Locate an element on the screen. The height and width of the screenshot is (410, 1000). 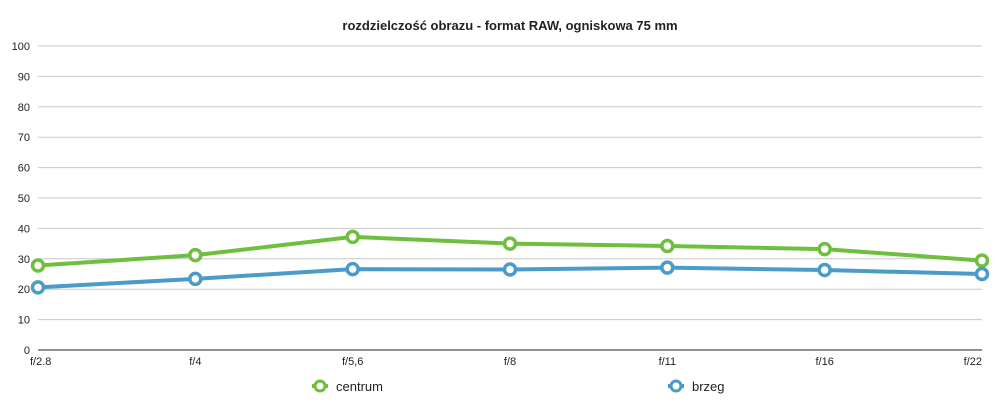
x-tick-label: f/5,6 is located at coordinates (352, 362).